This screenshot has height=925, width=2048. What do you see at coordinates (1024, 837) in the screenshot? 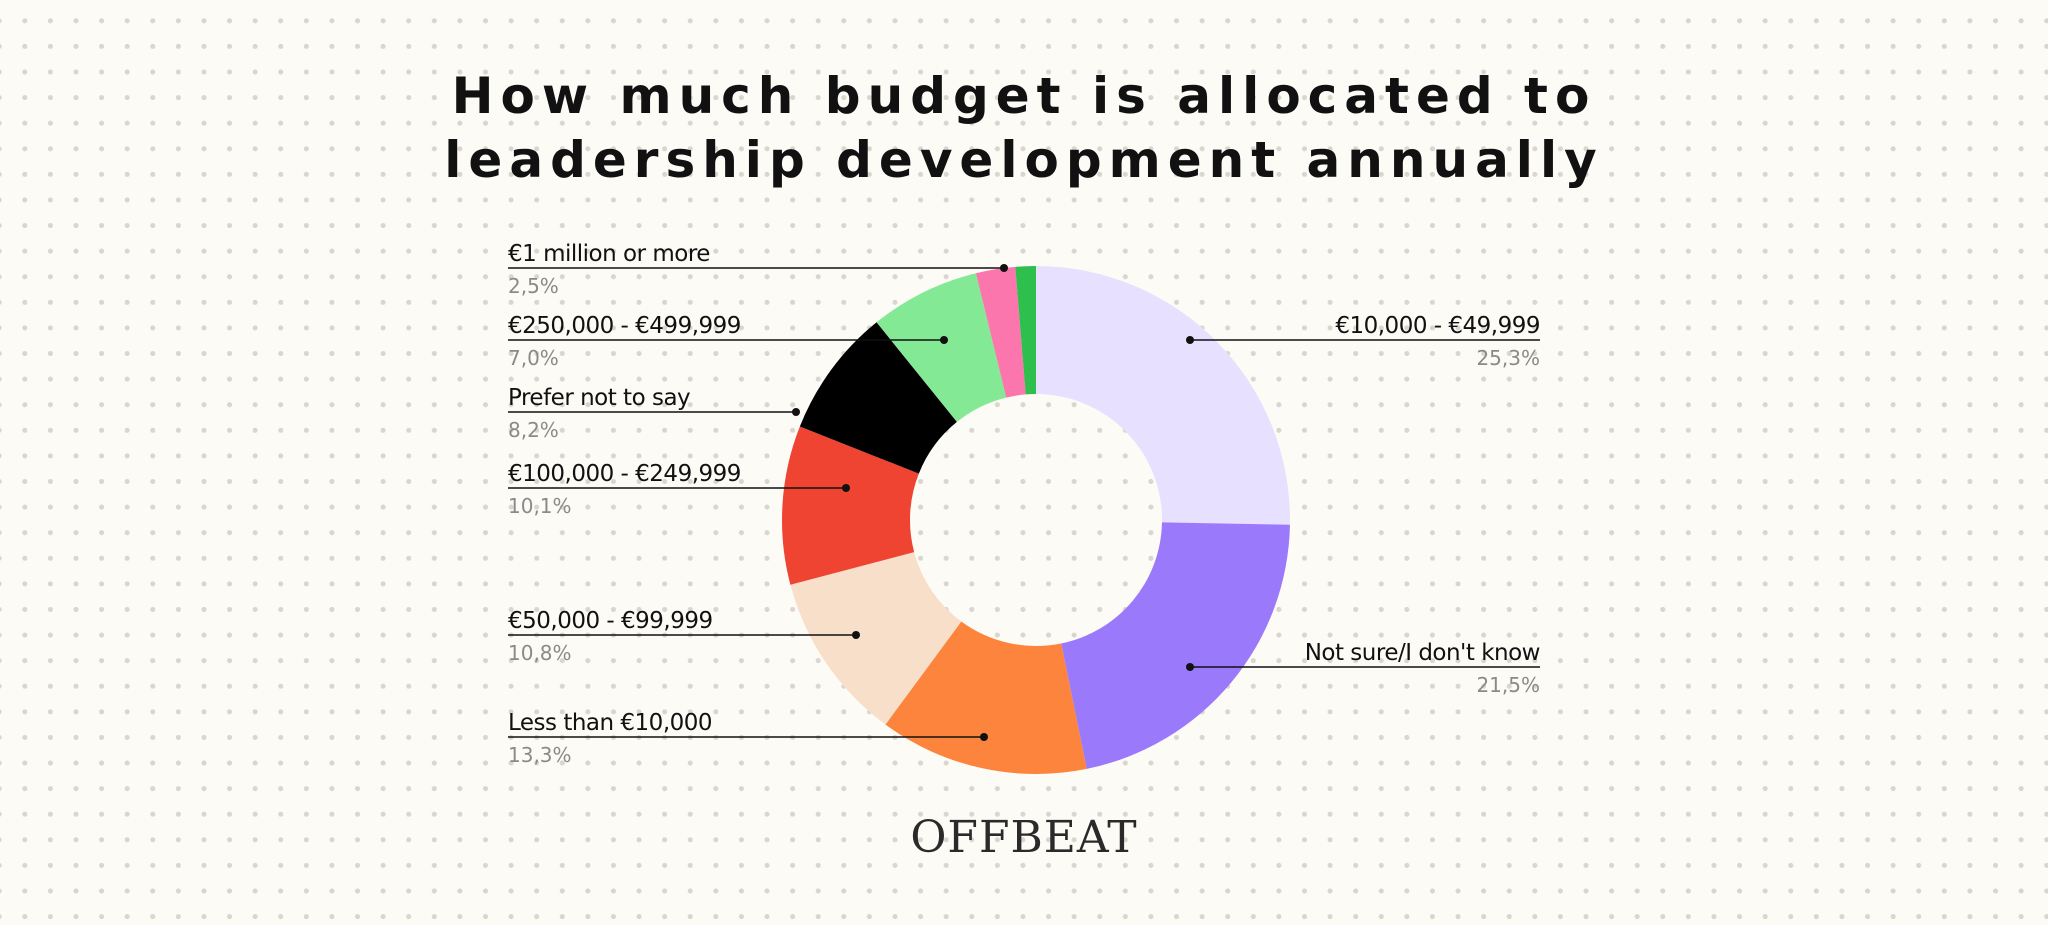
I see `brand-logo: OFFBEAT` at bounding box center [1024, 837].